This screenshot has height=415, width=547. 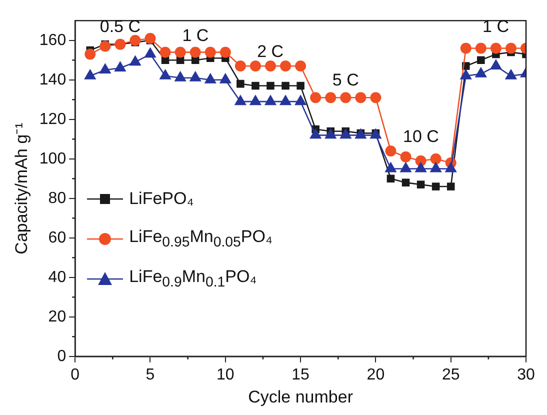 I want to click on annotation: 2 C, so click(x=270, y=51).